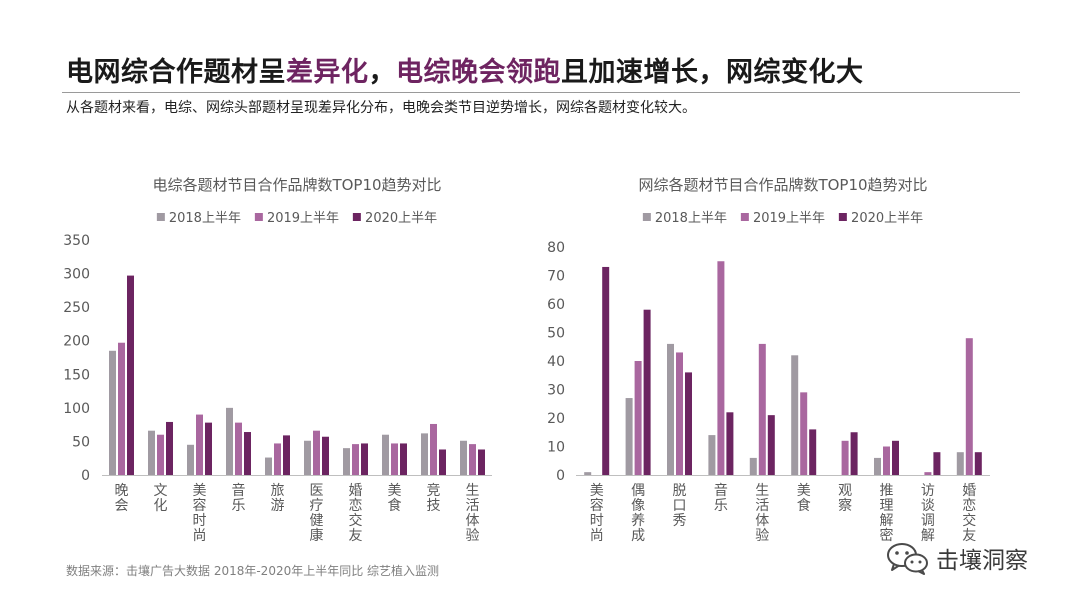  I want to click on x-tick-label: 文化, so click(161, 498).